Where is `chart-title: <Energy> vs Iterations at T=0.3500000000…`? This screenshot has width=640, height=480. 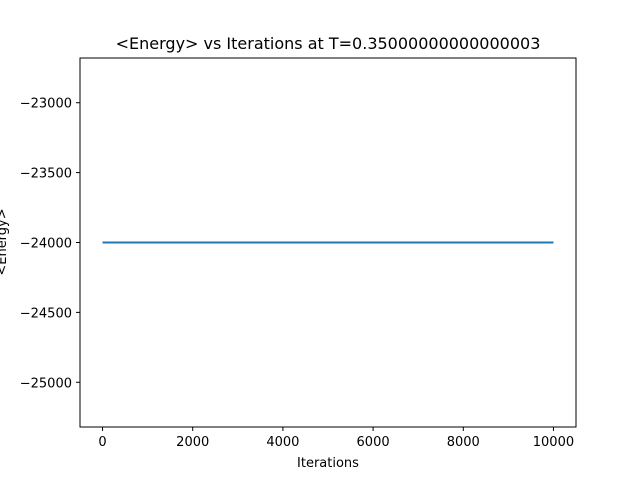
chart-title: <Energy> vs Iterations at T=0.3500000000… is located at coordinates (328, 43).